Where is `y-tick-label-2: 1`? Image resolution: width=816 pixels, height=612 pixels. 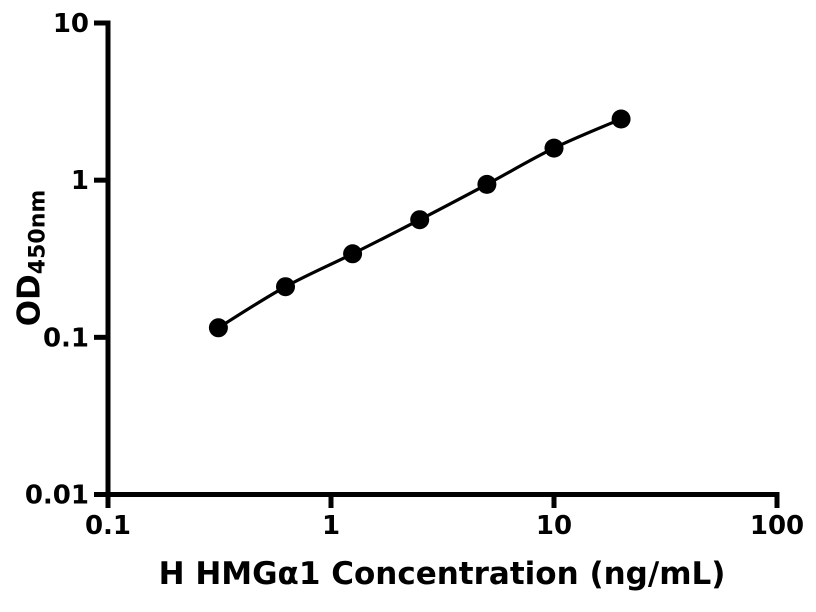
y-tick-label-2: 1 is located at coordinates (80, 181).